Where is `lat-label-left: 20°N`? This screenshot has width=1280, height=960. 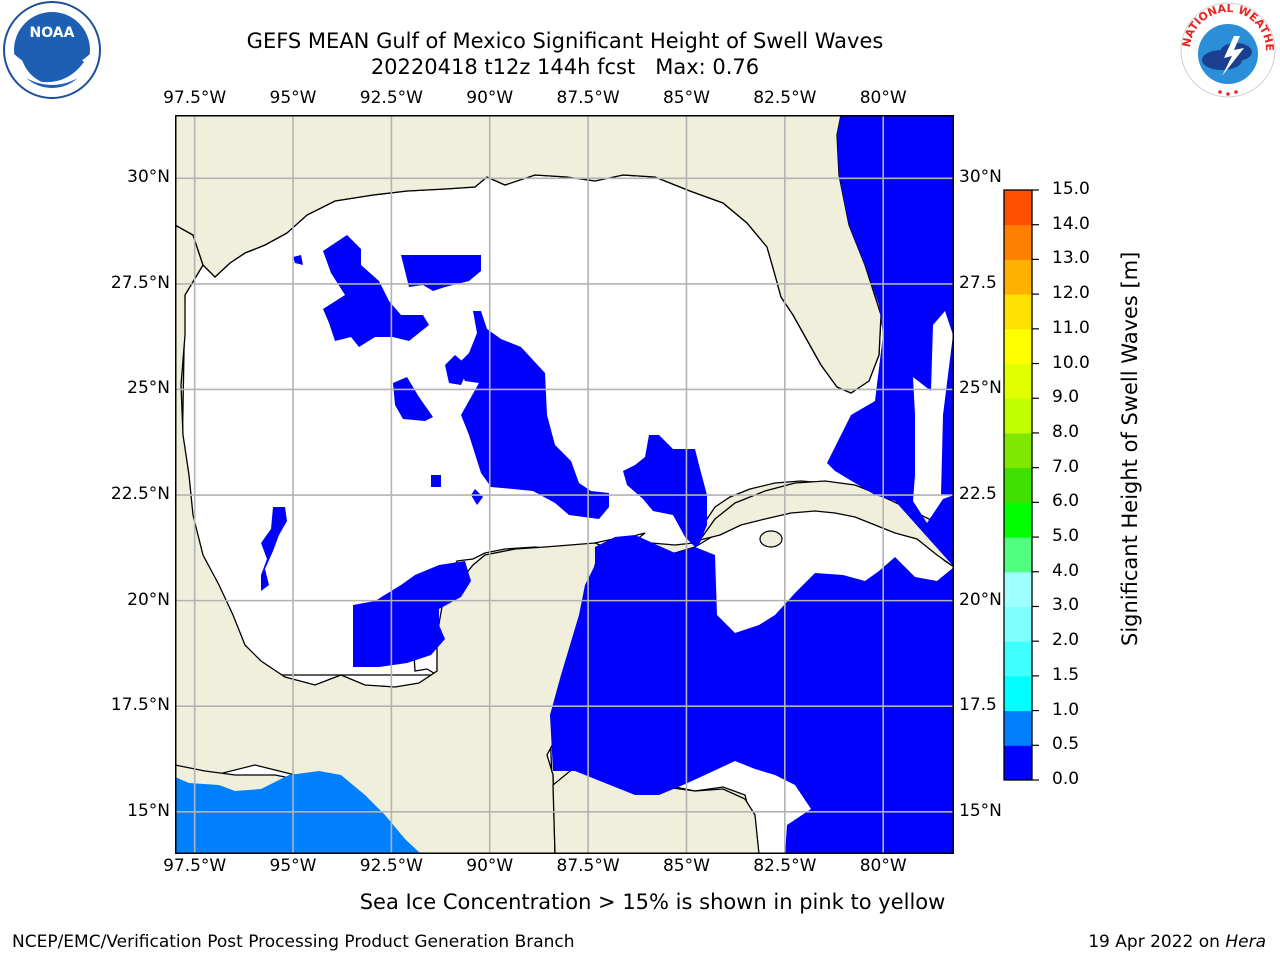
lat-label-left: 20°N is located at coordinates (148, 599).